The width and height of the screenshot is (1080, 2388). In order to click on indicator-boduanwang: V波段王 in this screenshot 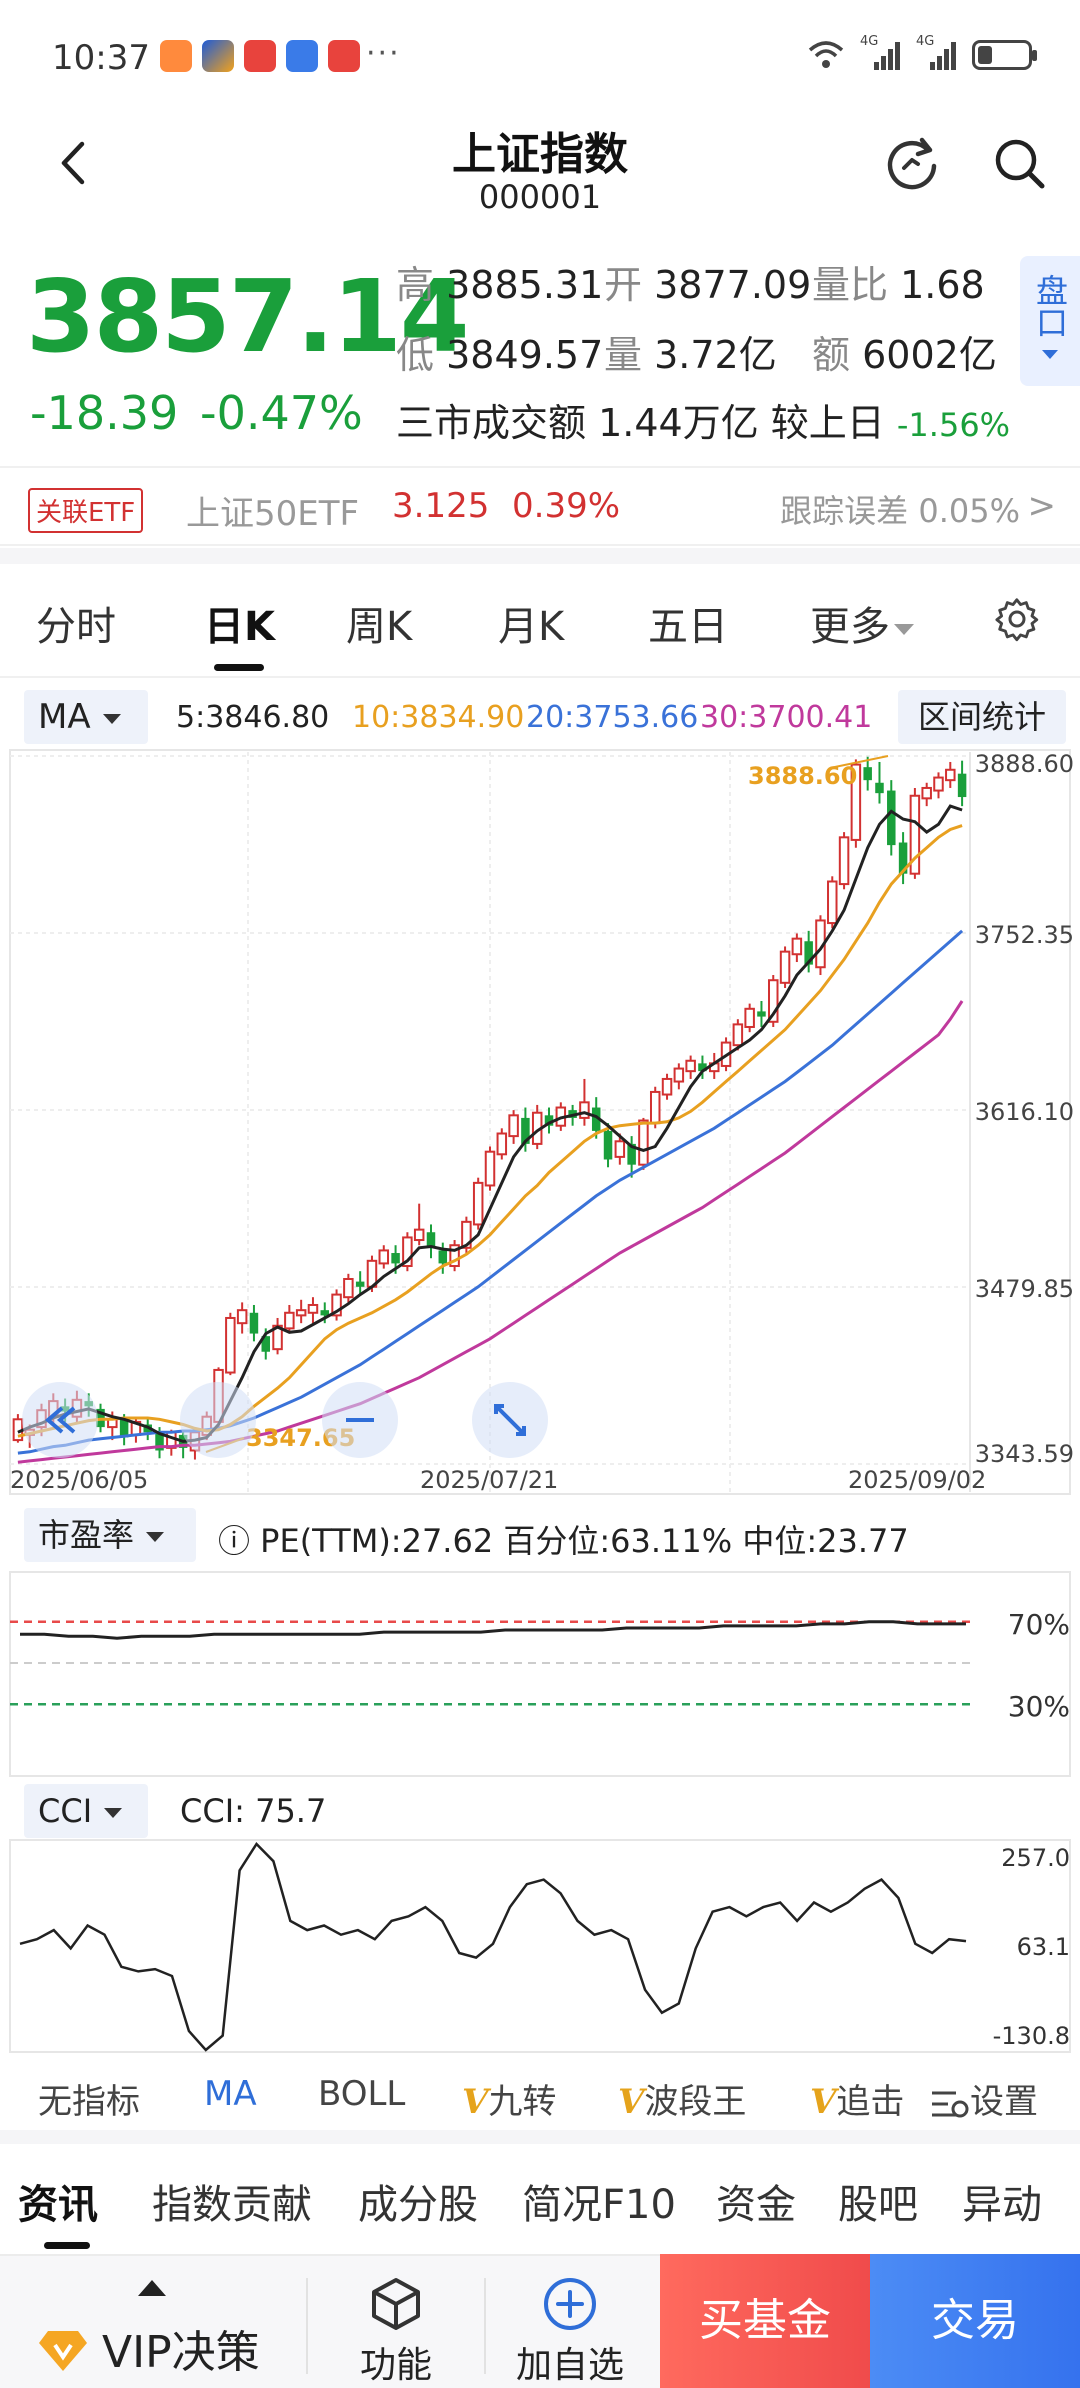, I will do `click(682, 2102)`.